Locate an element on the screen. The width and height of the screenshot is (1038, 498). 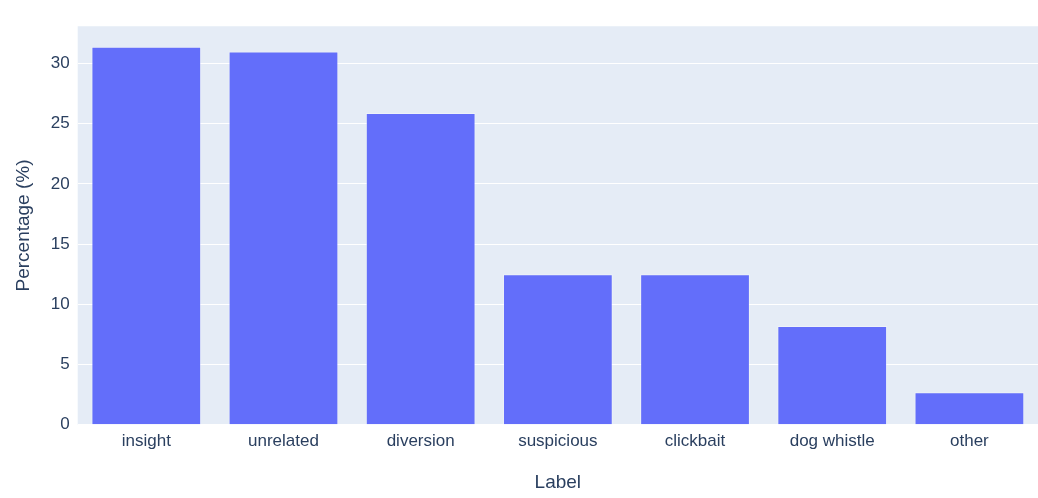
x-tick-label: insight is located at coordinates (146, 440).